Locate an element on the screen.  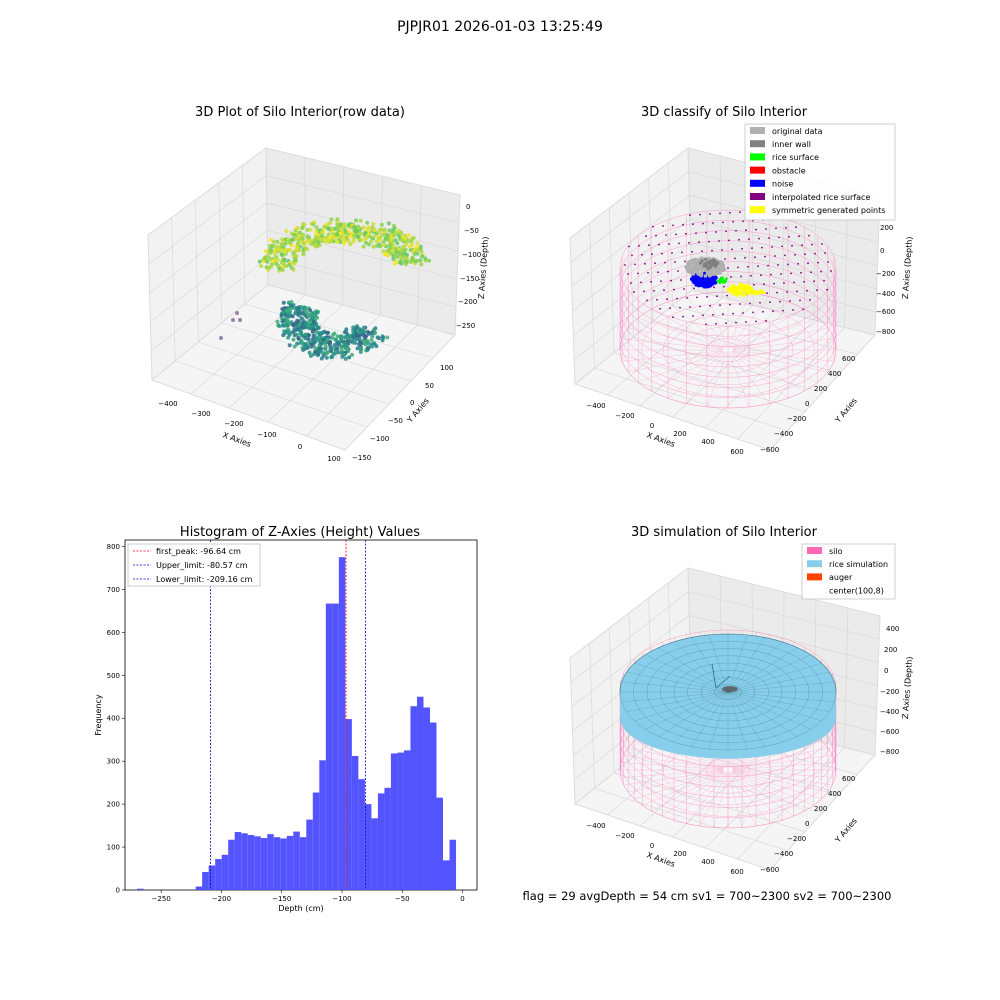
panel4-ztick: 400 is located at coordinates (892, 629).